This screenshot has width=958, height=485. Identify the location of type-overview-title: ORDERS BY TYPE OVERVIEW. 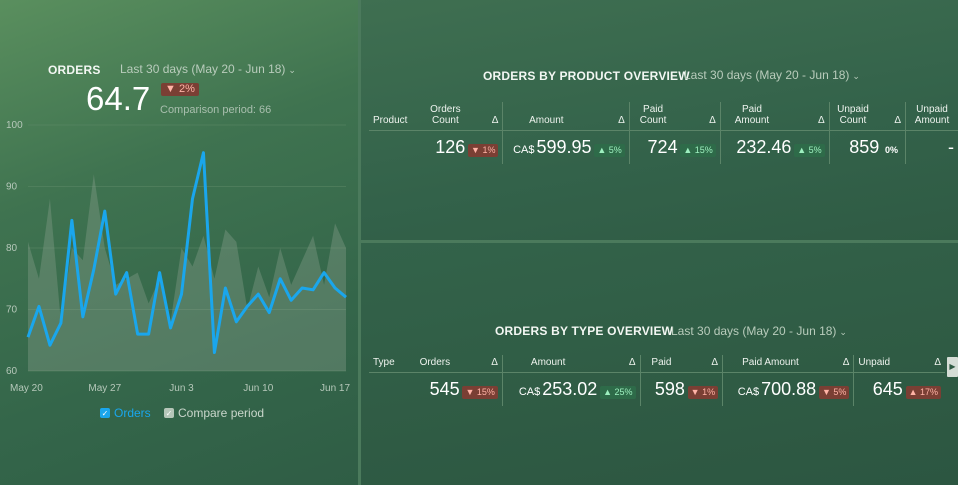
(584, 331).